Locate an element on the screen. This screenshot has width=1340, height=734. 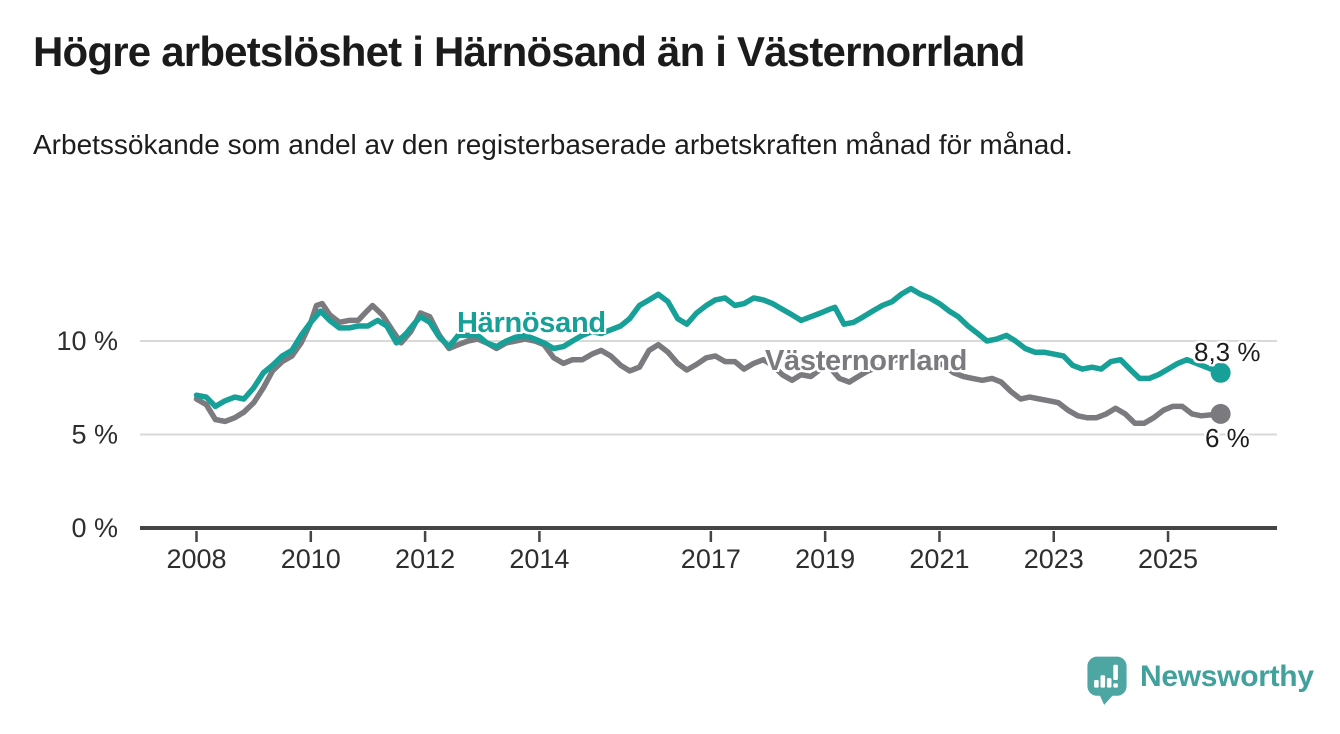
newsworthy-bar-chart-bubble-icon is located at coordinates (1107, 680).